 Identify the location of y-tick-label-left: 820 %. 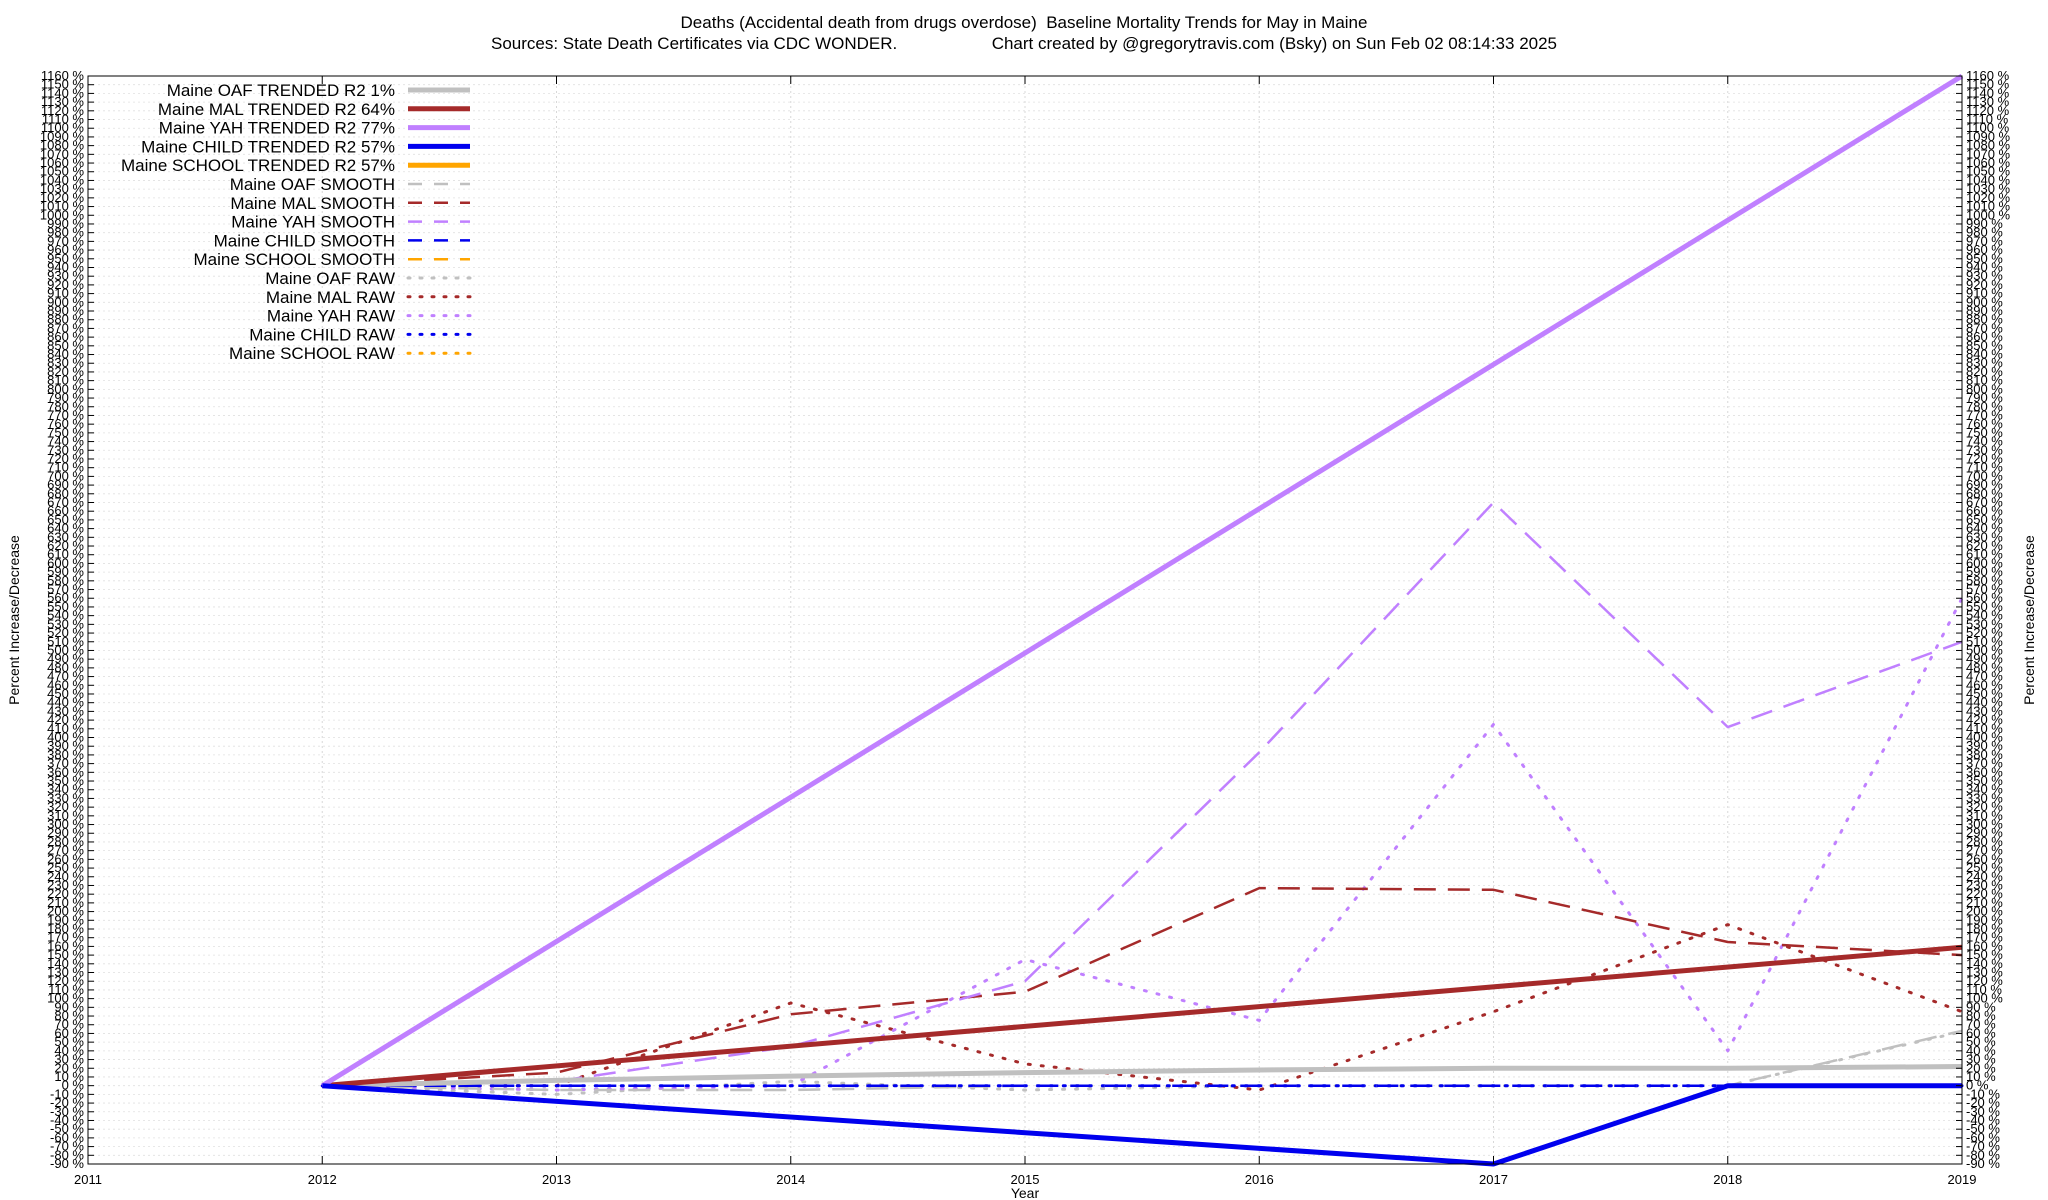
(65, 371).